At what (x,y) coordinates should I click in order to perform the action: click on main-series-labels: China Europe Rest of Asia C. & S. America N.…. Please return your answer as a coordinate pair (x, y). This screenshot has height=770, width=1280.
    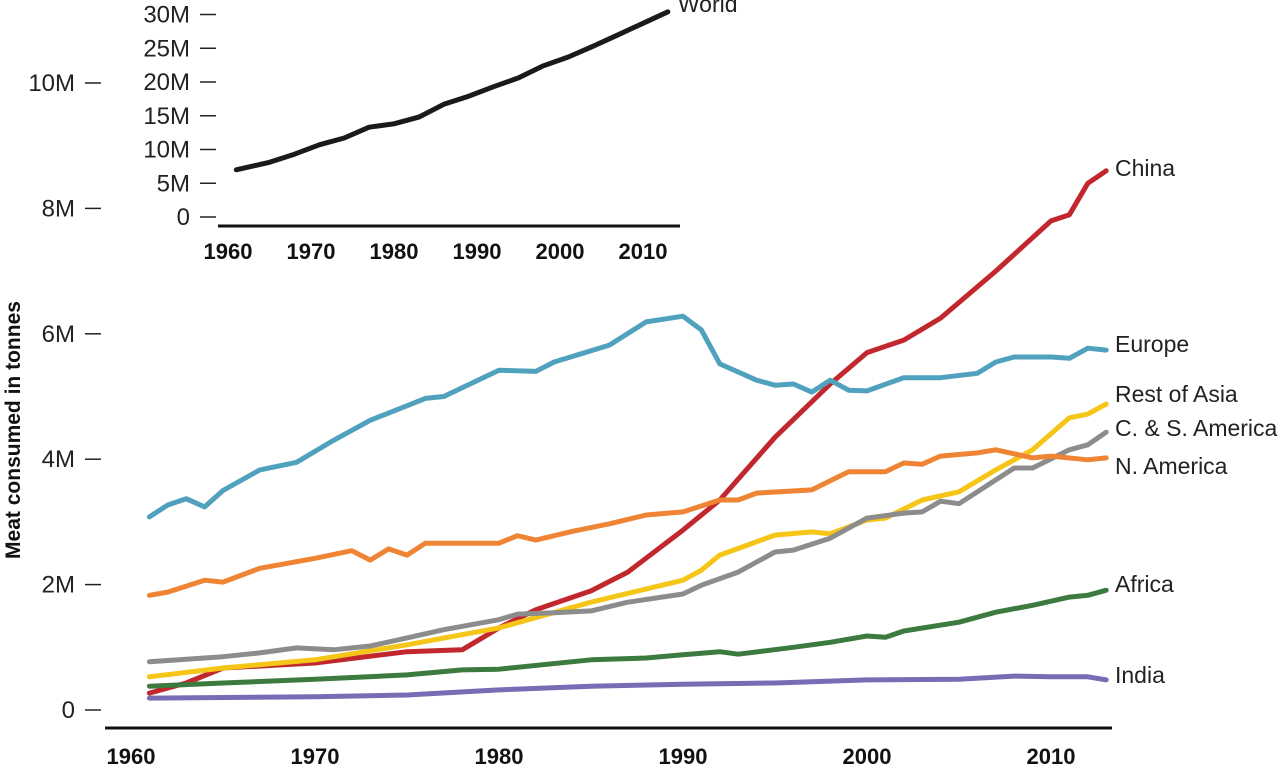
    Looking at the image, I should click on (1196, 421).